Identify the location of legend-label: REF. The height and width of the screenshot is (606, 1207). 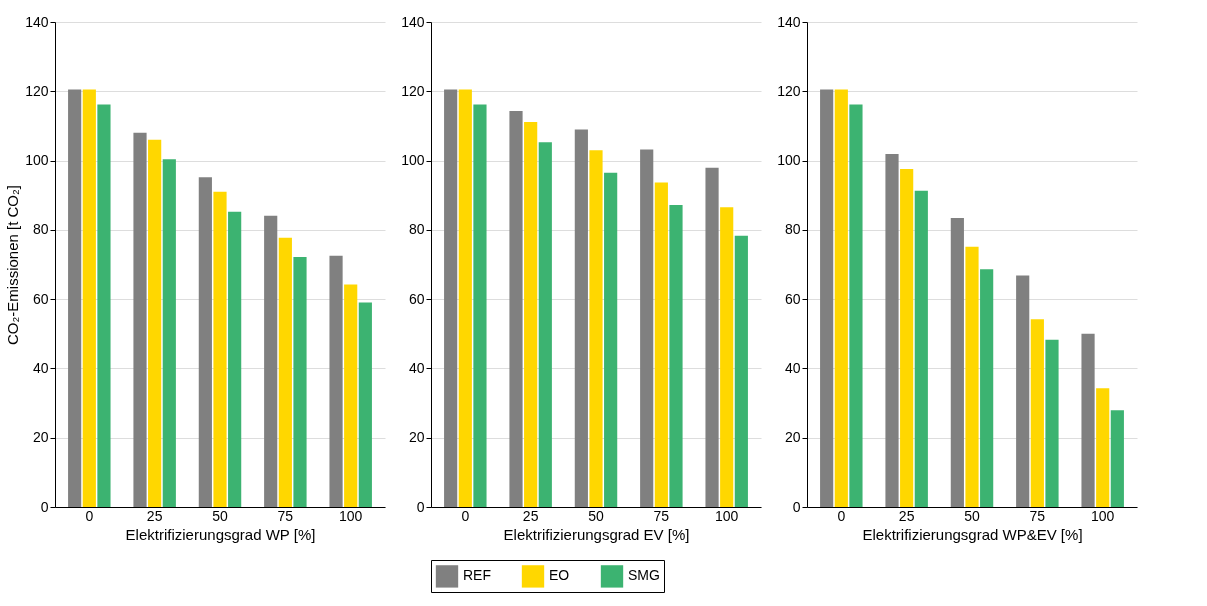
(477, 575).